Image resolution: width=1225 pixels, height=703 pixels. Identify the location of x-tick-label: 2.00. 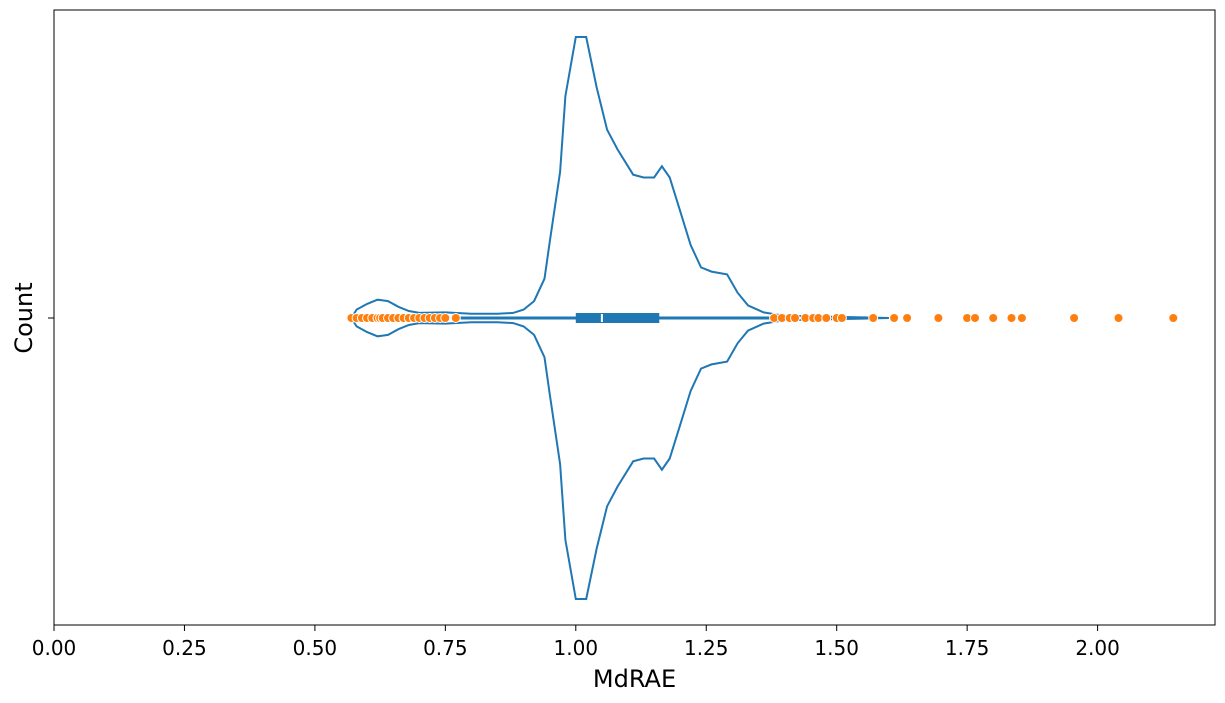
(1097, 648).